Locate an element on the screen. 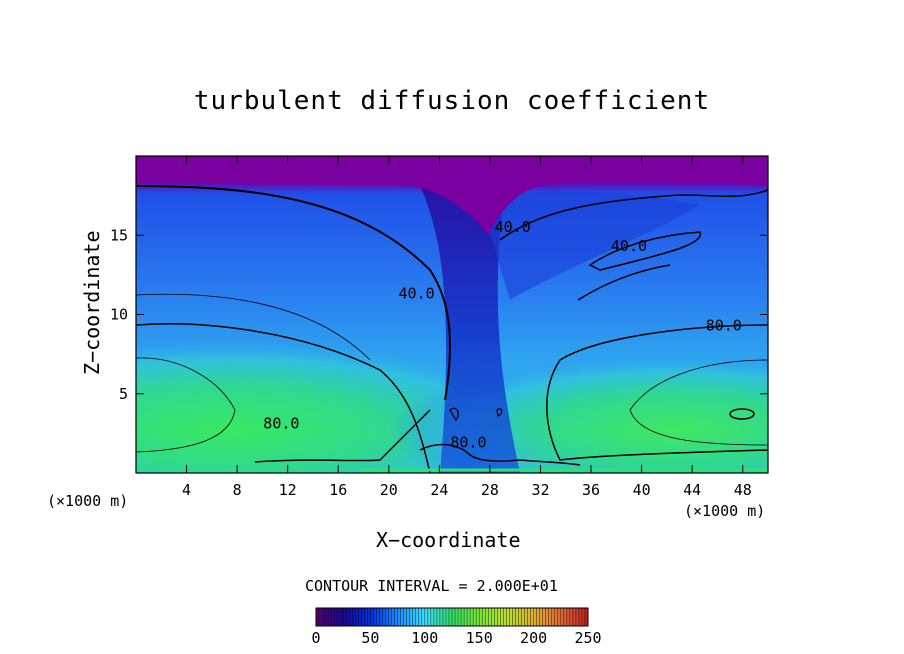  y-tick-label: 10 is located at coordinates (119, 315).